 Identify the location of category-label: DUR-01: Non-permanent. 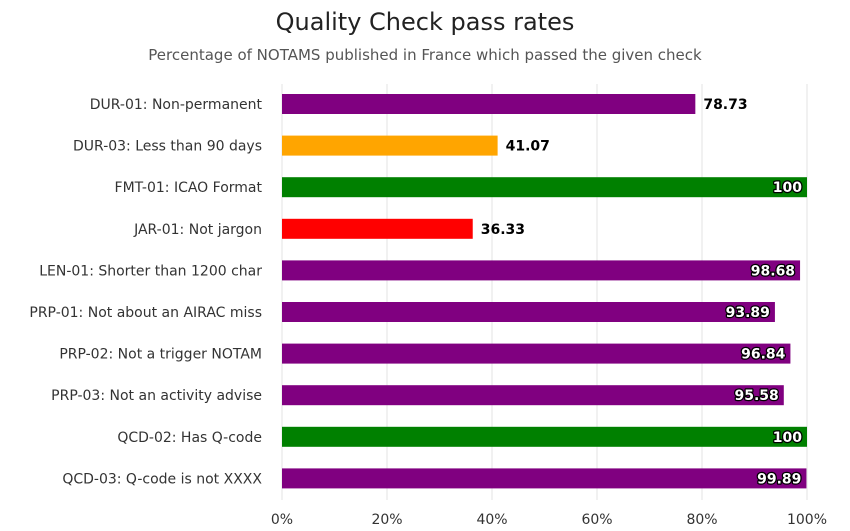
(176, 105).